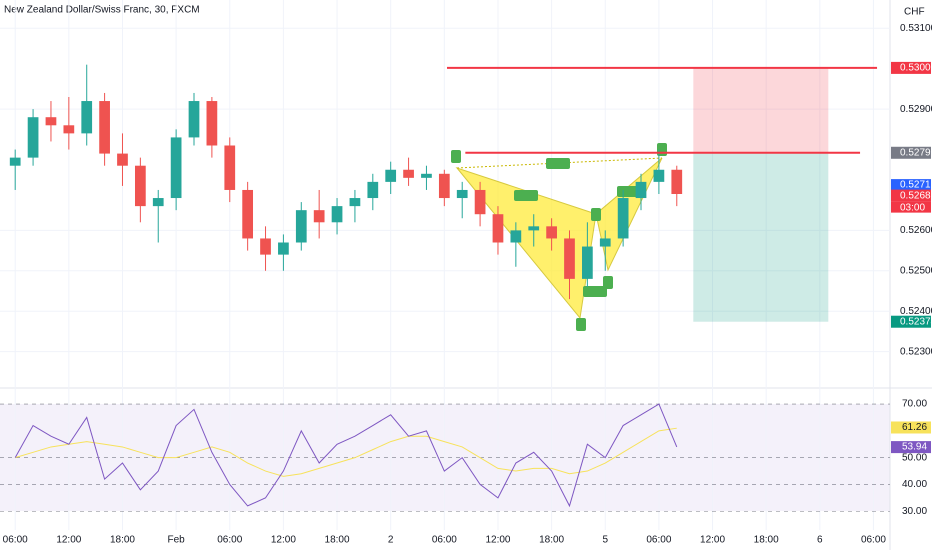 Image resolution: width=932 pixels, height=550 pixels. Describe the element at coordinates (914, 511) in the screenshot. I see `rsi-tick-label: 30.00` at that location.